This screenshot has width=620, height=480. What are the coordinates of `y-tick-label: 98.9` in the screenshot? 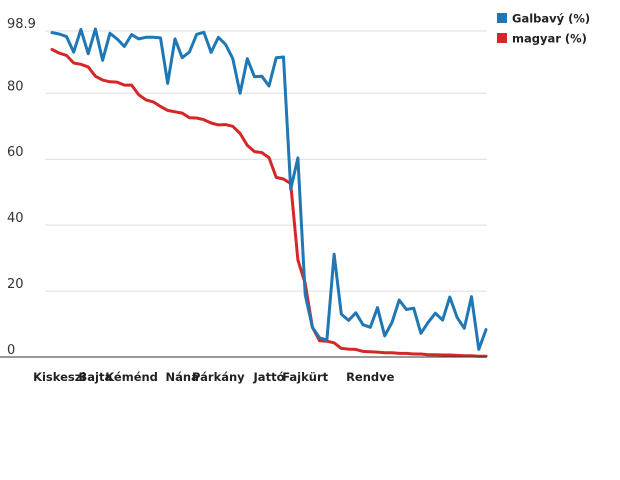 It's located at (21, 24).